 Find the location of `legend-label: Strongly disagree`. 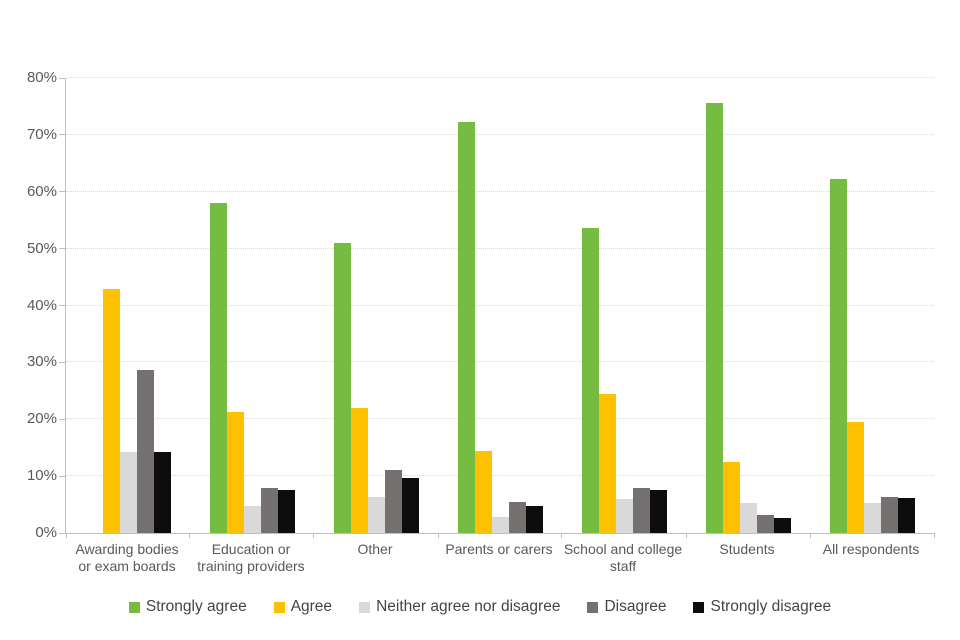

legend-label: Strongly disagree is located at coordinates (771, 606).